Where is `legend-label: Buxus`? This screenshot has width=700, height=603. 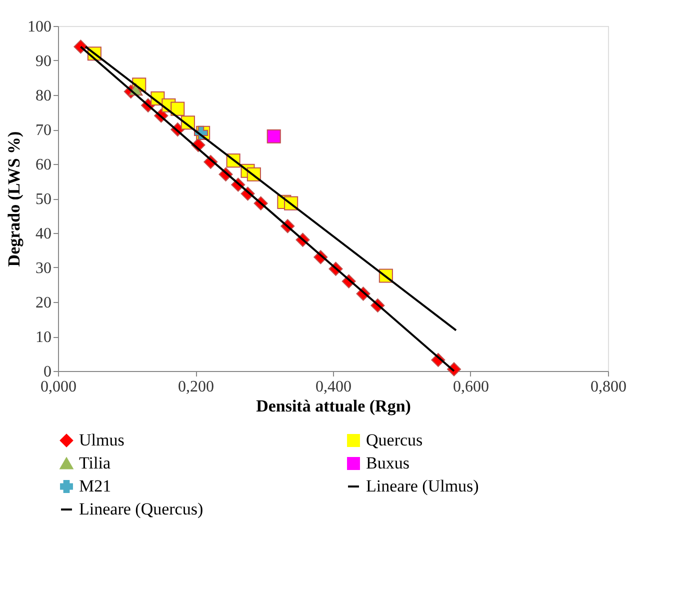 legend-label: Buxus is located at coordinates (388, 463).